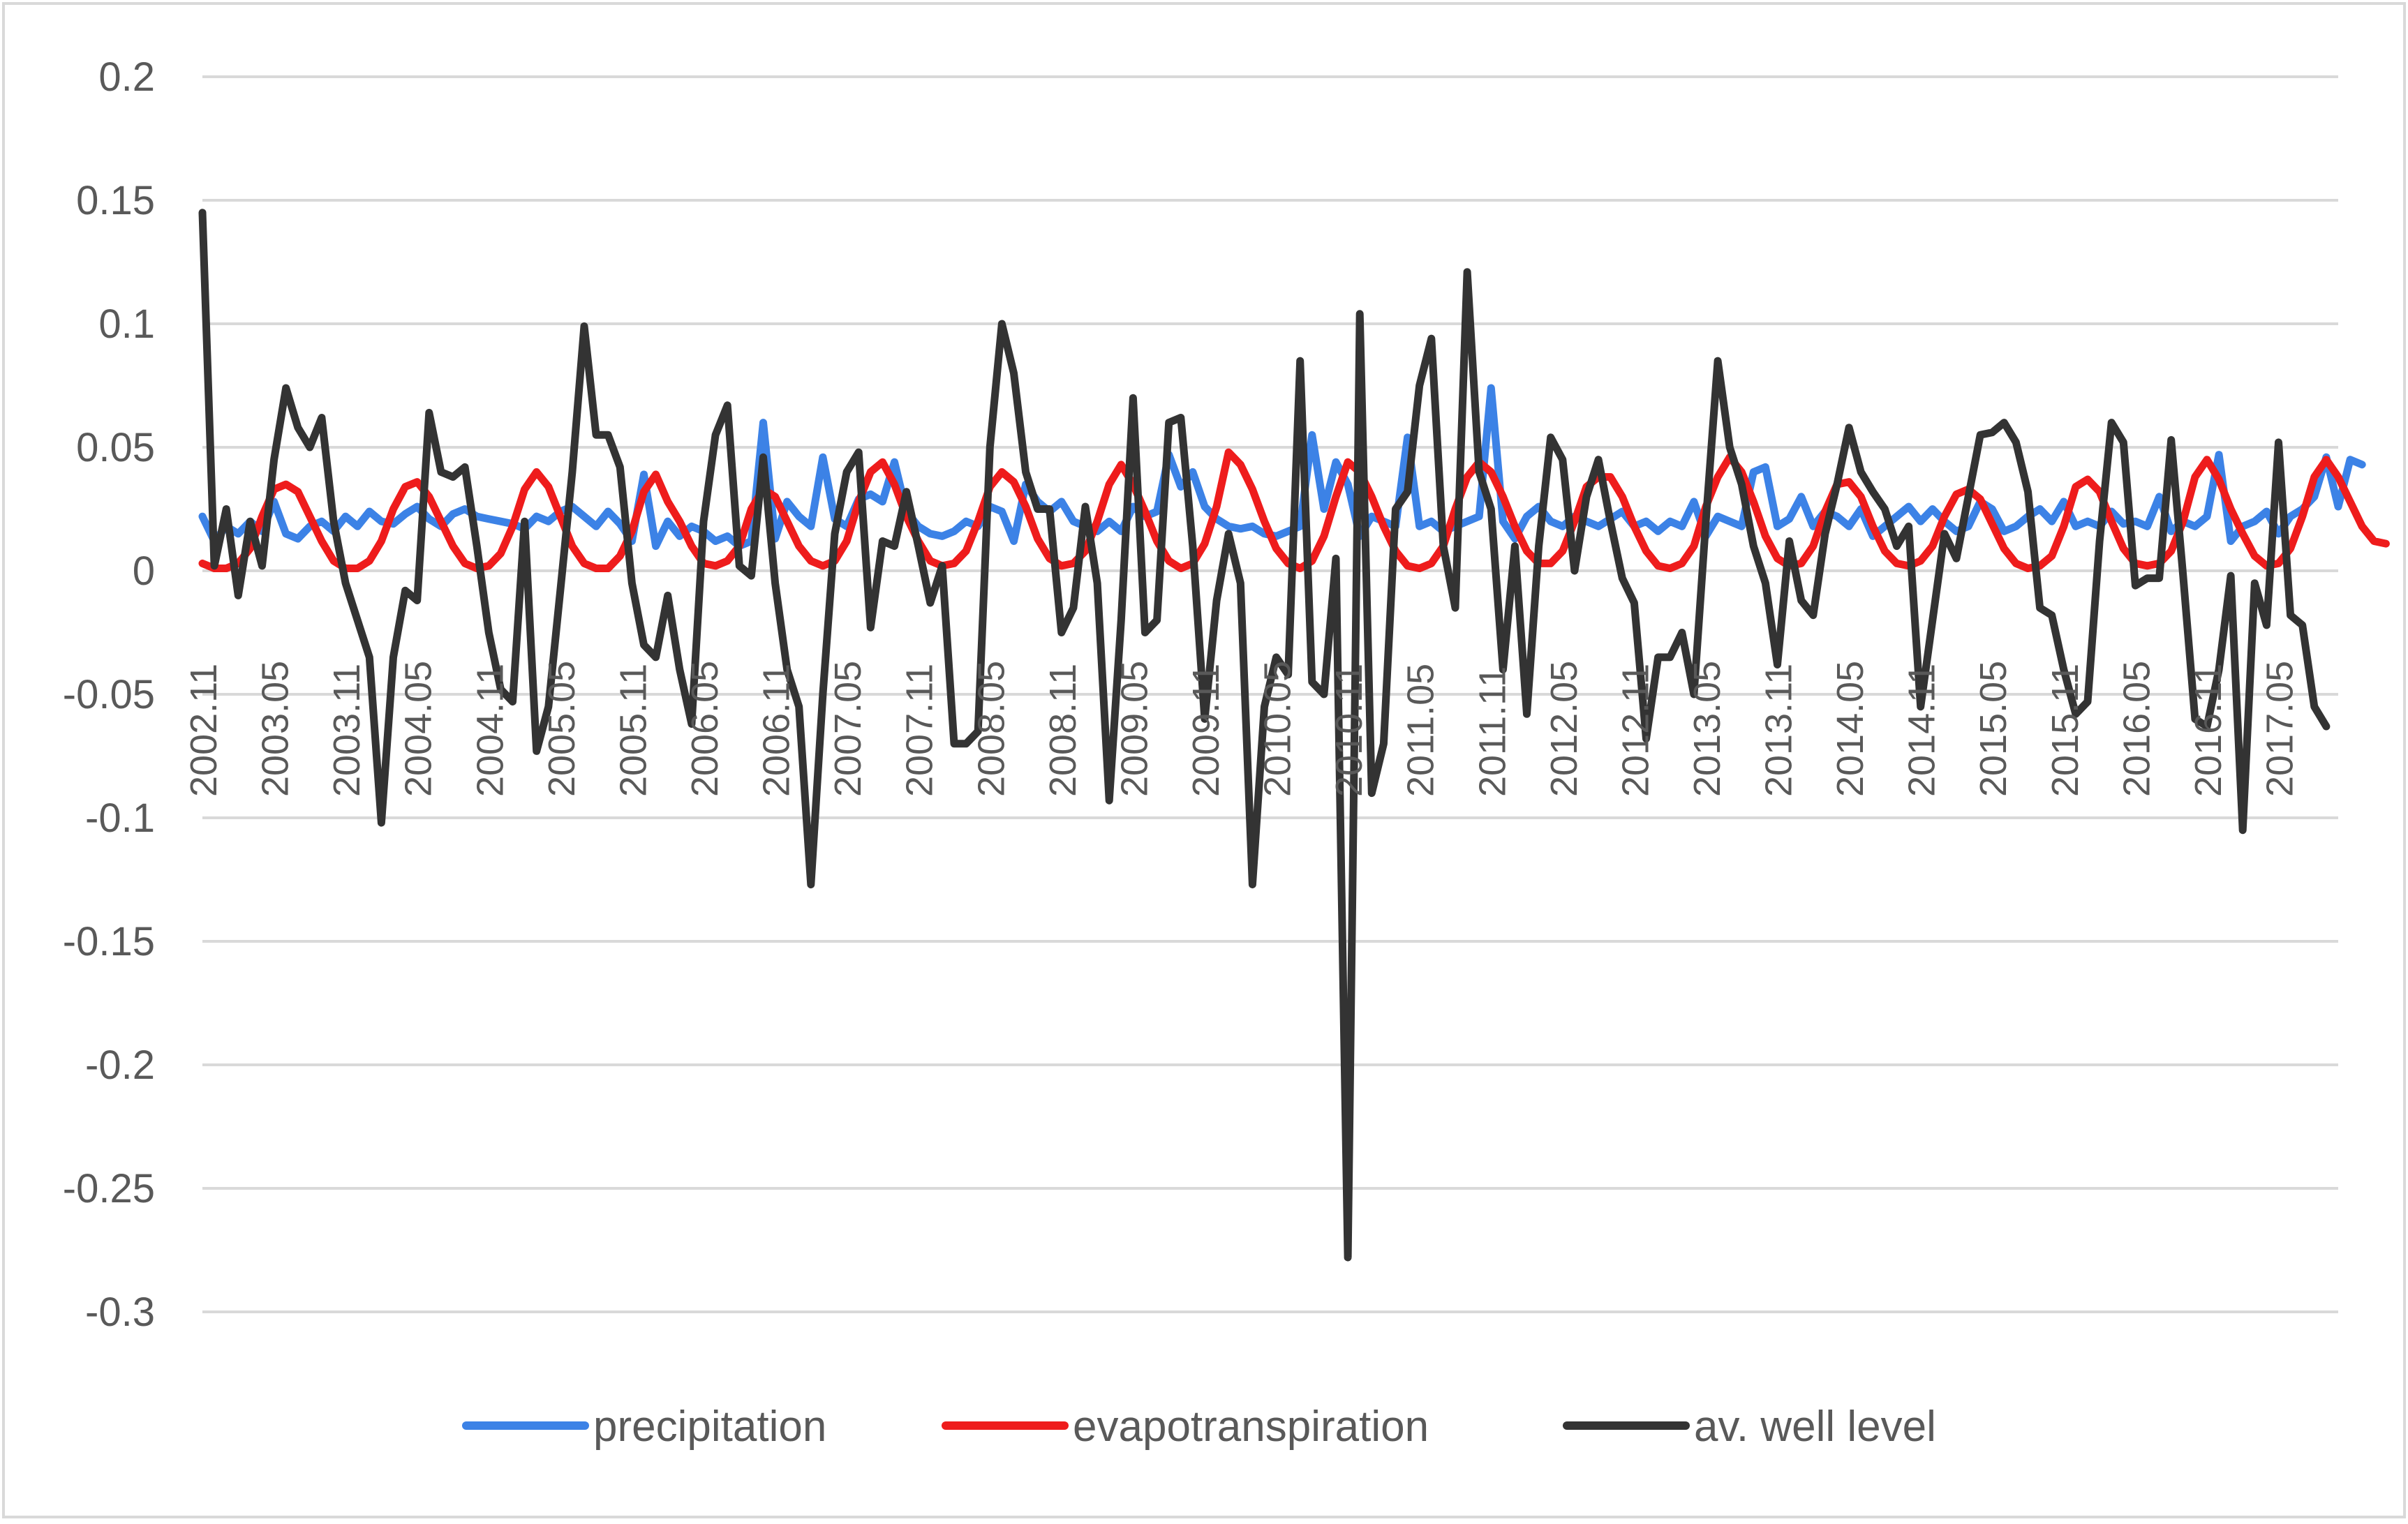 The image size is (2408, 1524). Describe the element at coordinates (920, 730) in the screenshot. I see `x-tick-label: 2007.11` at that location.